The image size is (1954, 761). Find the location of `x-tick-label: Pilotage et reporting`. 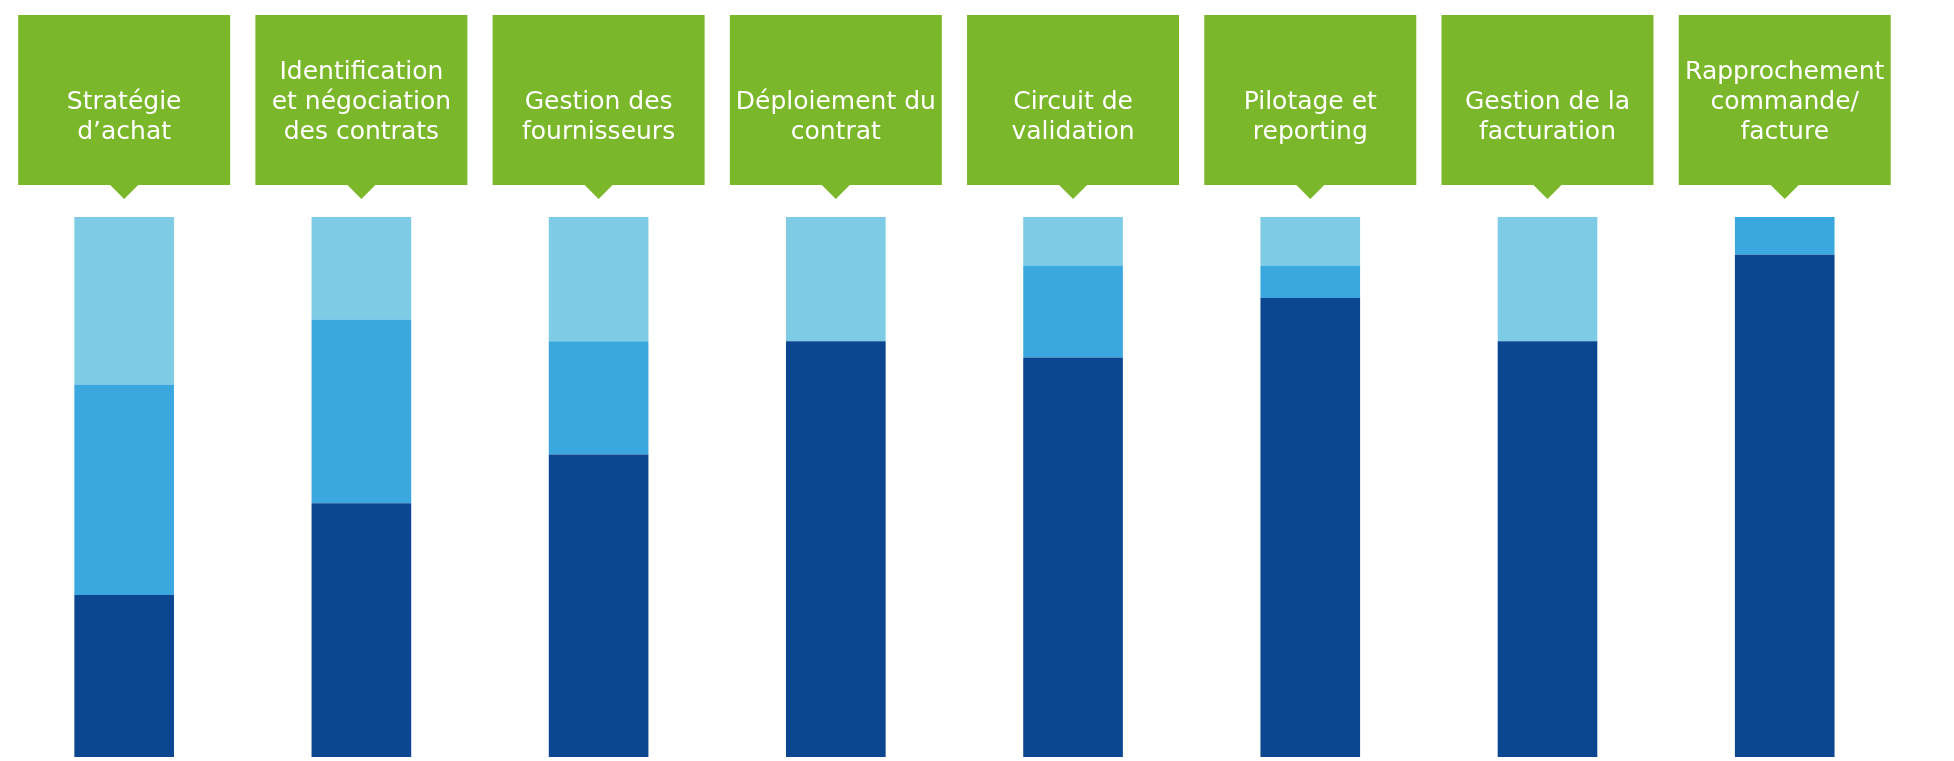

x-tick-label: Pilotage et reporting is located at coordinates (1310, 115).